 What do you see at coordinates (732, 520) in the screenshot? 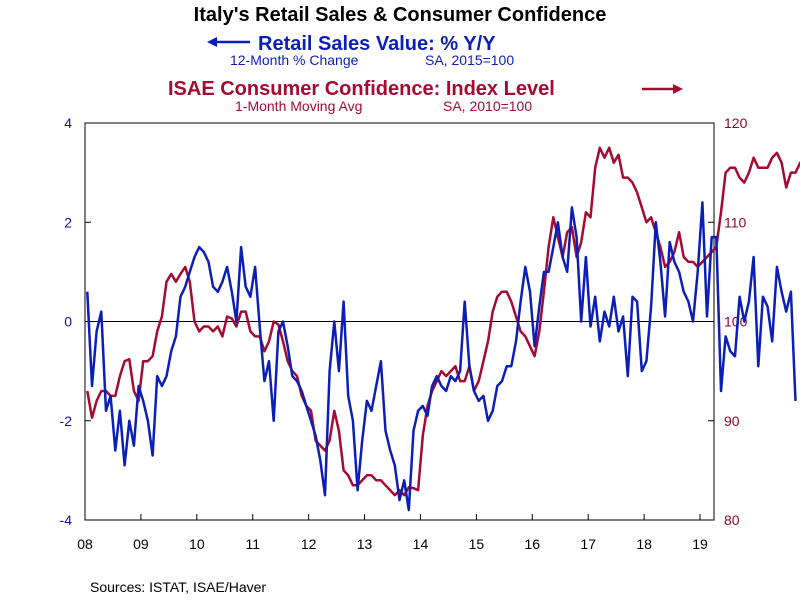
I see `right-y-tick-label: 80` at bounding box center [732, 520].